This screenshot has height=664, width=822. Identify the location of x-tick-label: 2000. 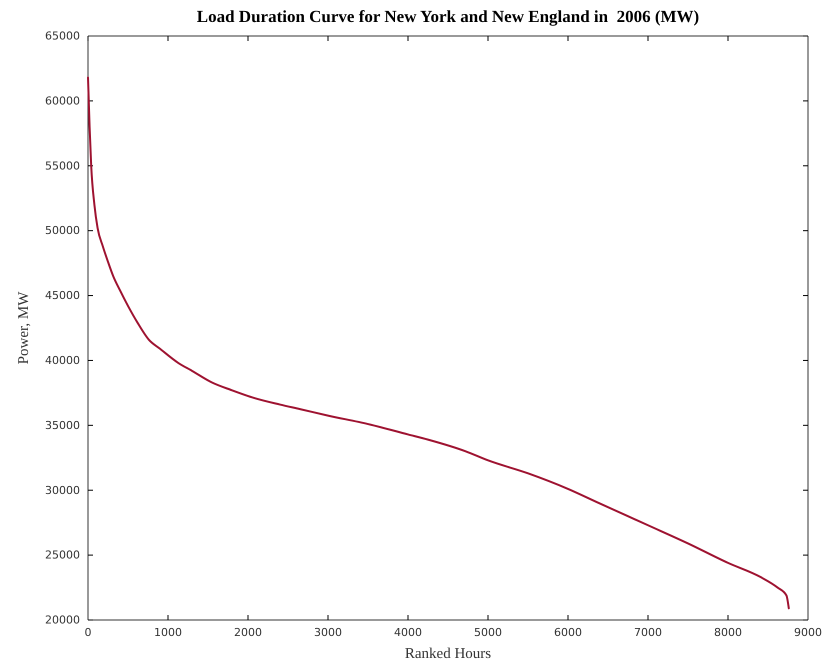
(248, 632).